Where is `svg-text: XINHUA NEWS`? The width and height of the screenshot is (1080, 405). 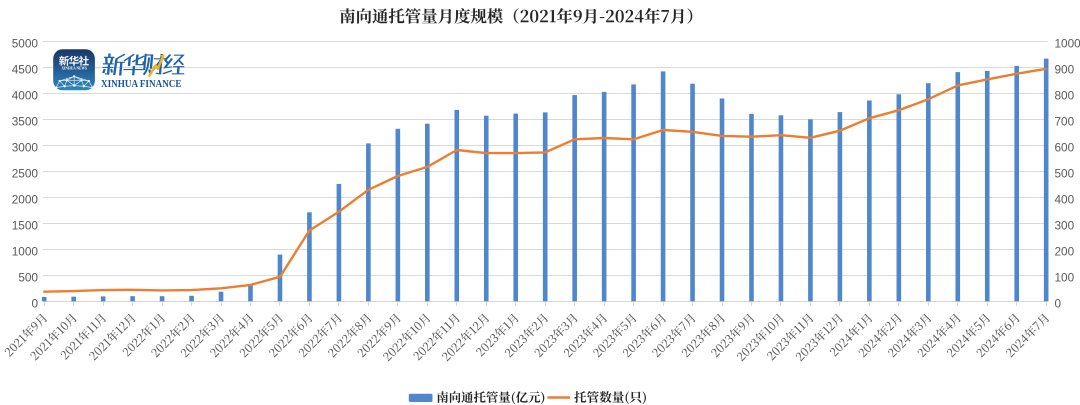
svg-text: XINHUA NEWS is located at coordinates (75, 68).